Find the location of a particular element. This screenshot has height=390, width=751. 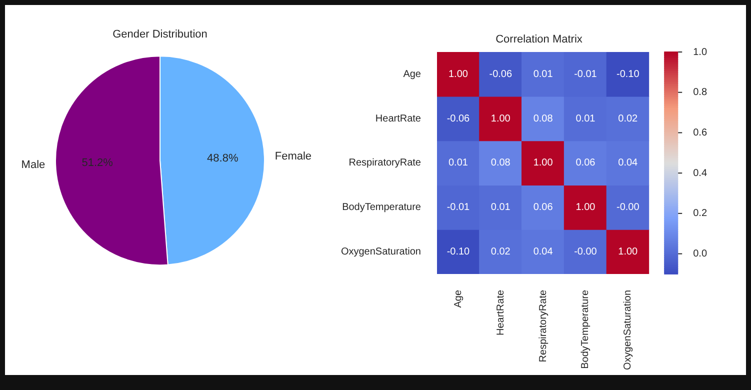

color-bar-label: 0.6 is located at coordinates (700, 132).